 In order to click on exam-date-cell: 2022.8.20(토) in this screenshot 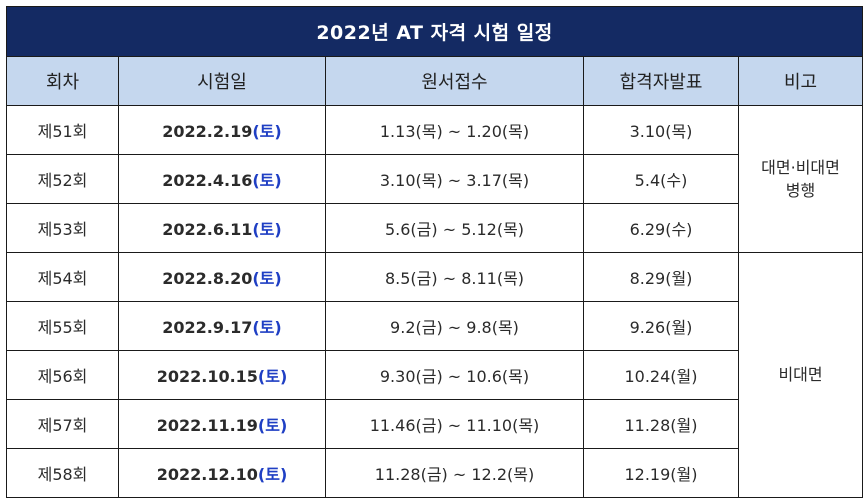, I will do `click(222, 277)`.